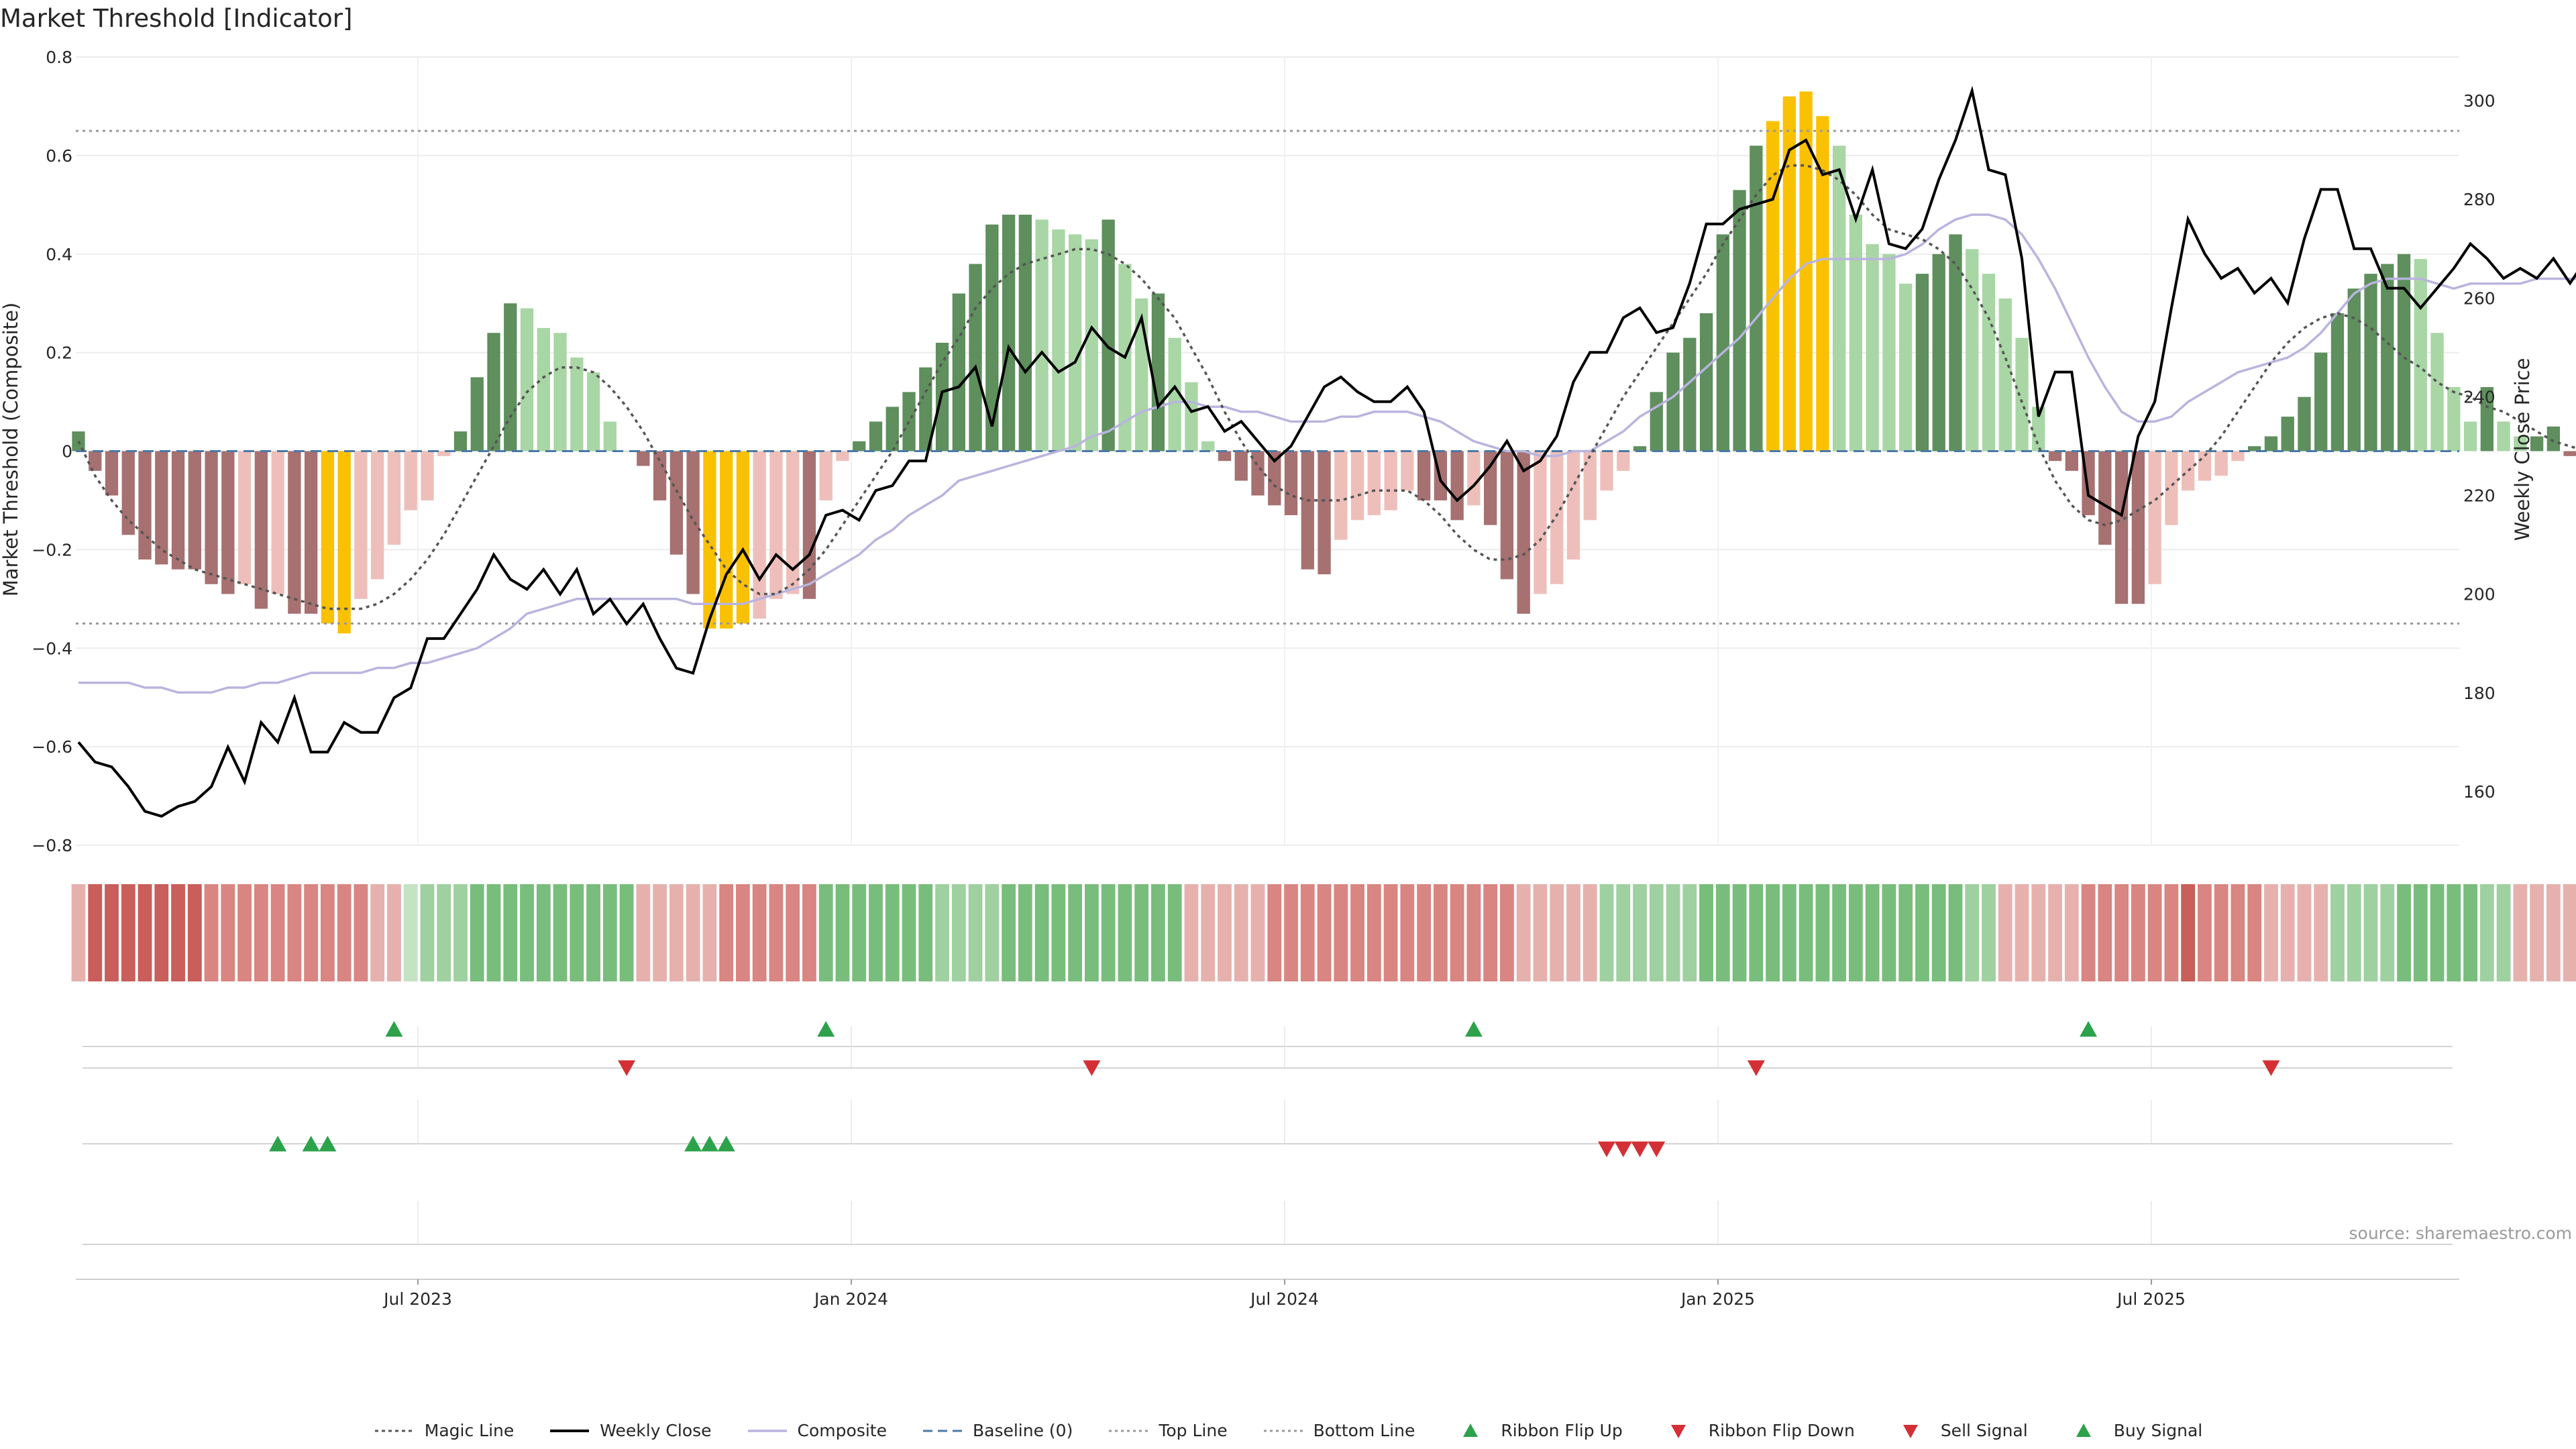 This screenshot has height=1449, width=2576. I want to click on legend-symbol-composite, so click(767, 1430).